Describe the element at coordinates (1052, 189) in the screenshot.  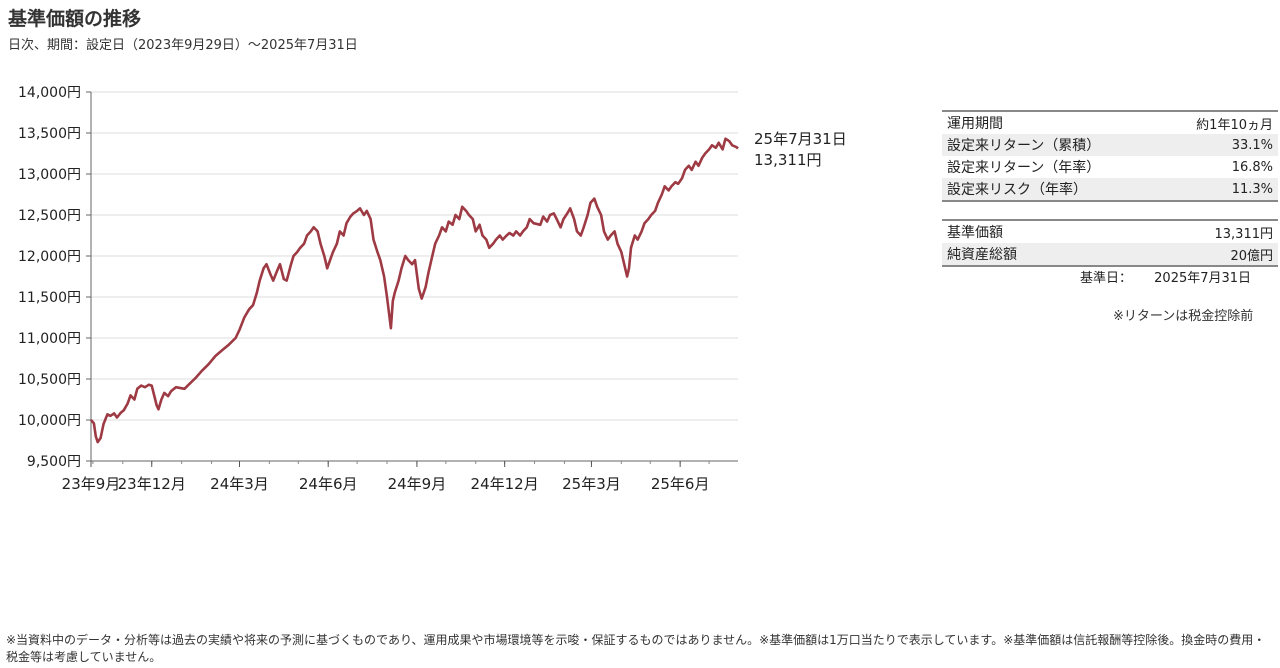
I see `row-label: 設定来リスク（年率）` at that location.